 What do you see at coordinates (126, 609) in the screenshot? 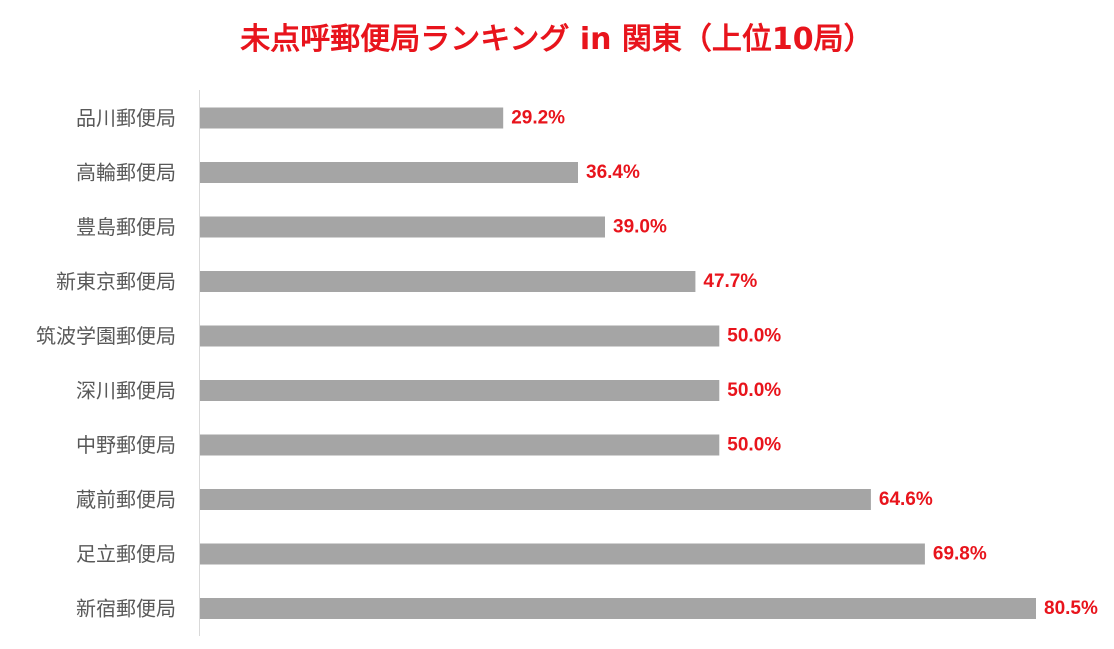
I see `category-label: 新宿郵便局` at bounding box center [126, 609].